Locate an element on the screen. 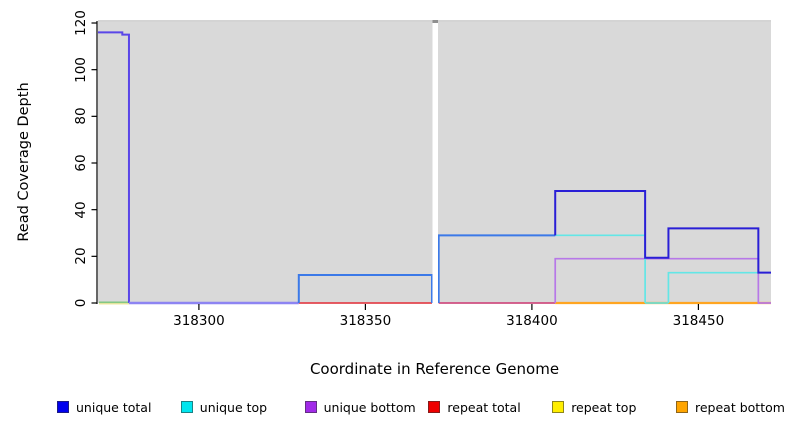 This screenshot has width=792, height=432. legend-label: unique bottom is located at coordinates (369, 407).